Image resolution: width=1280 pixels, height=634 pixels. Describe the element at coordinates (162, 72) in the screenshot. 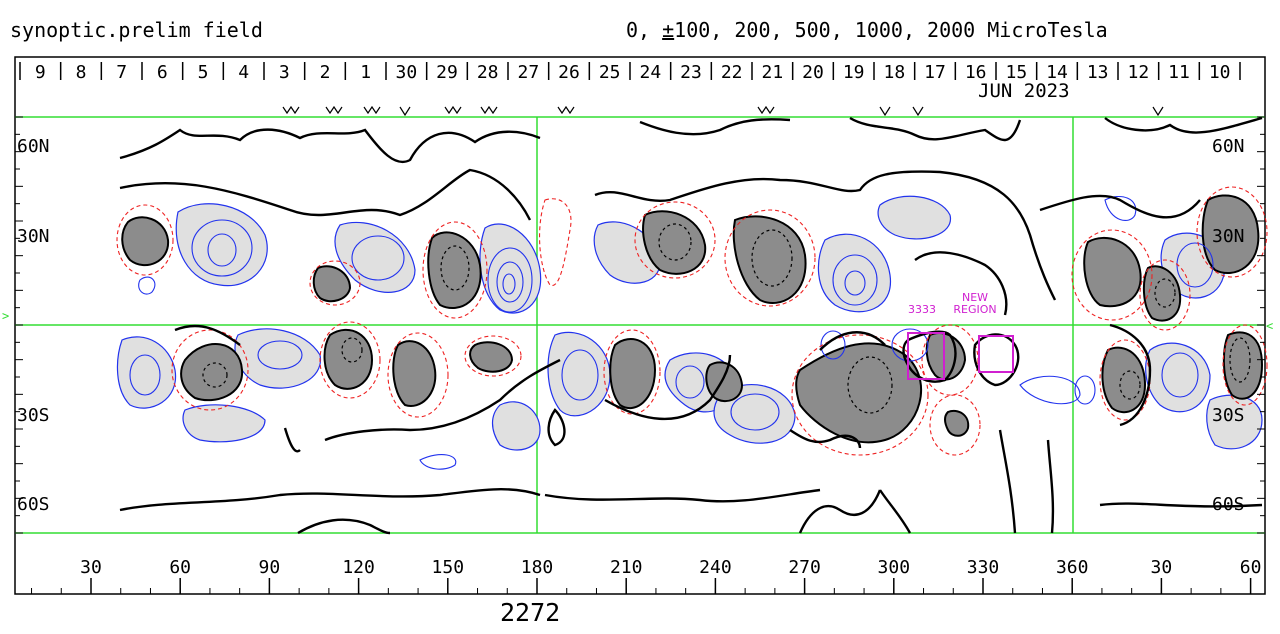

I see `date-label: 6` at that location.